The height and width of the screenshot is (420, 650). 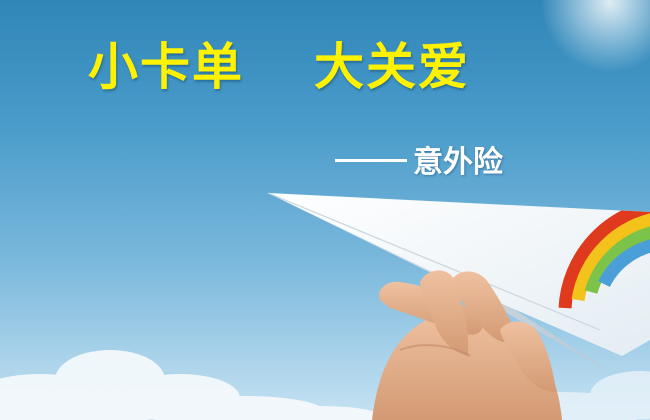 I want to click on subtitle: 意外险, so click(x=419, y=163).